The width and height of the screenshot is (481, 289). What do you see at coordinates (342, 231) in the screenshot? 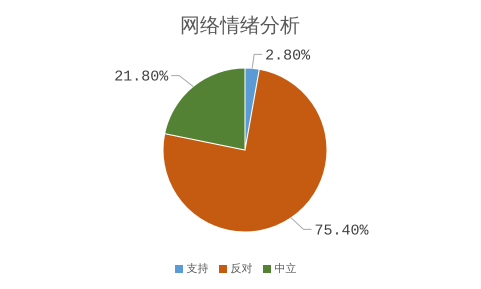
I see `data-label: 75.40%` at bounding box center [342, 231].